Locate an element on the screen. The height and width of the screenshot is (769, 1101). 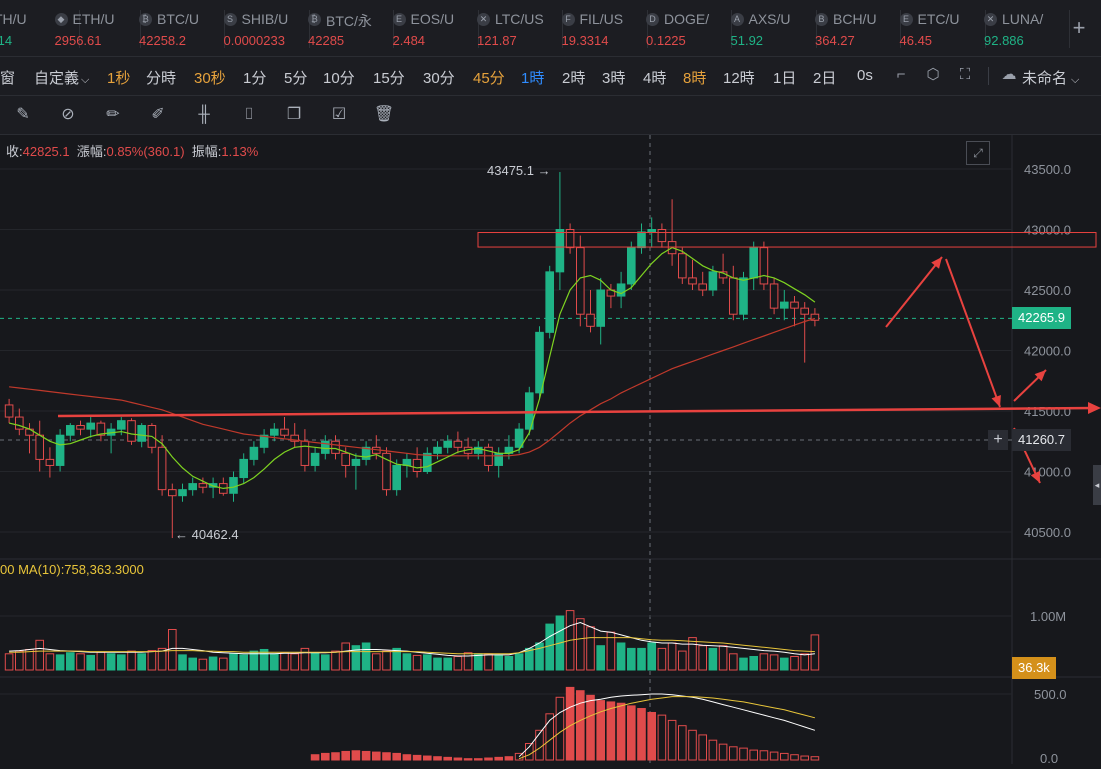
add-order-icon: + is located at coordinates (998, 440).